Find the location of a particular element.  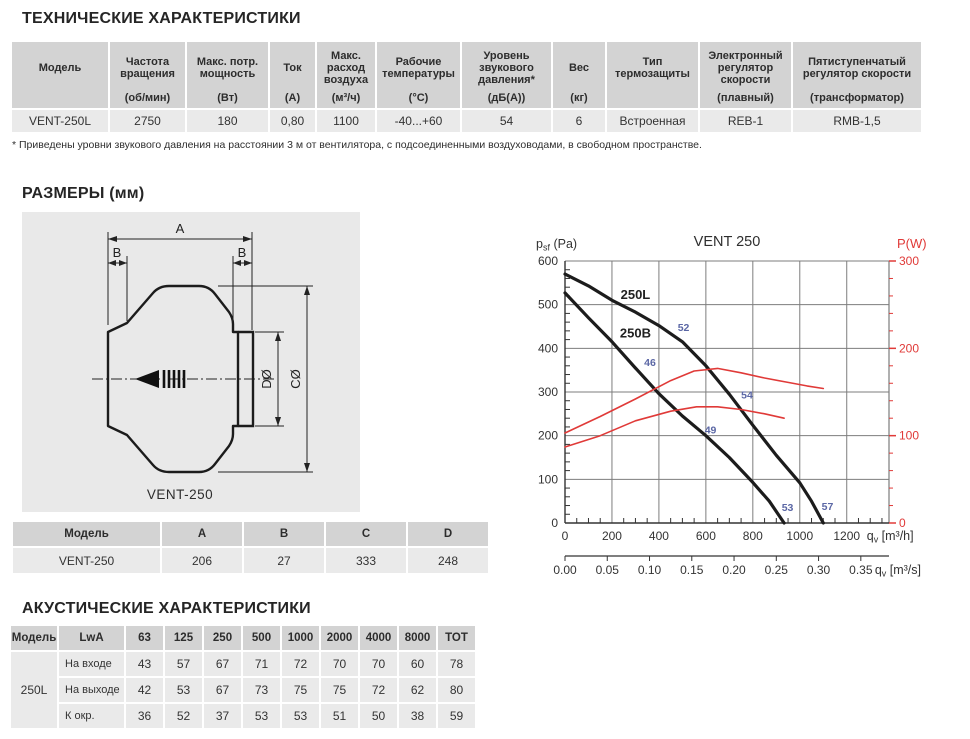

svg-text: qv [m³/s] is located at coordinates (898, 571).